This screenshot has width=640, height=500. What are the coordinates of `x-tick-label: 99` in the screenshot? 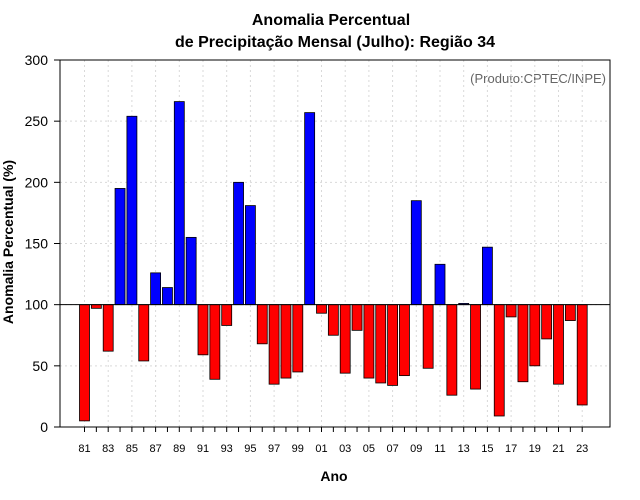 It's located at (298, 449).